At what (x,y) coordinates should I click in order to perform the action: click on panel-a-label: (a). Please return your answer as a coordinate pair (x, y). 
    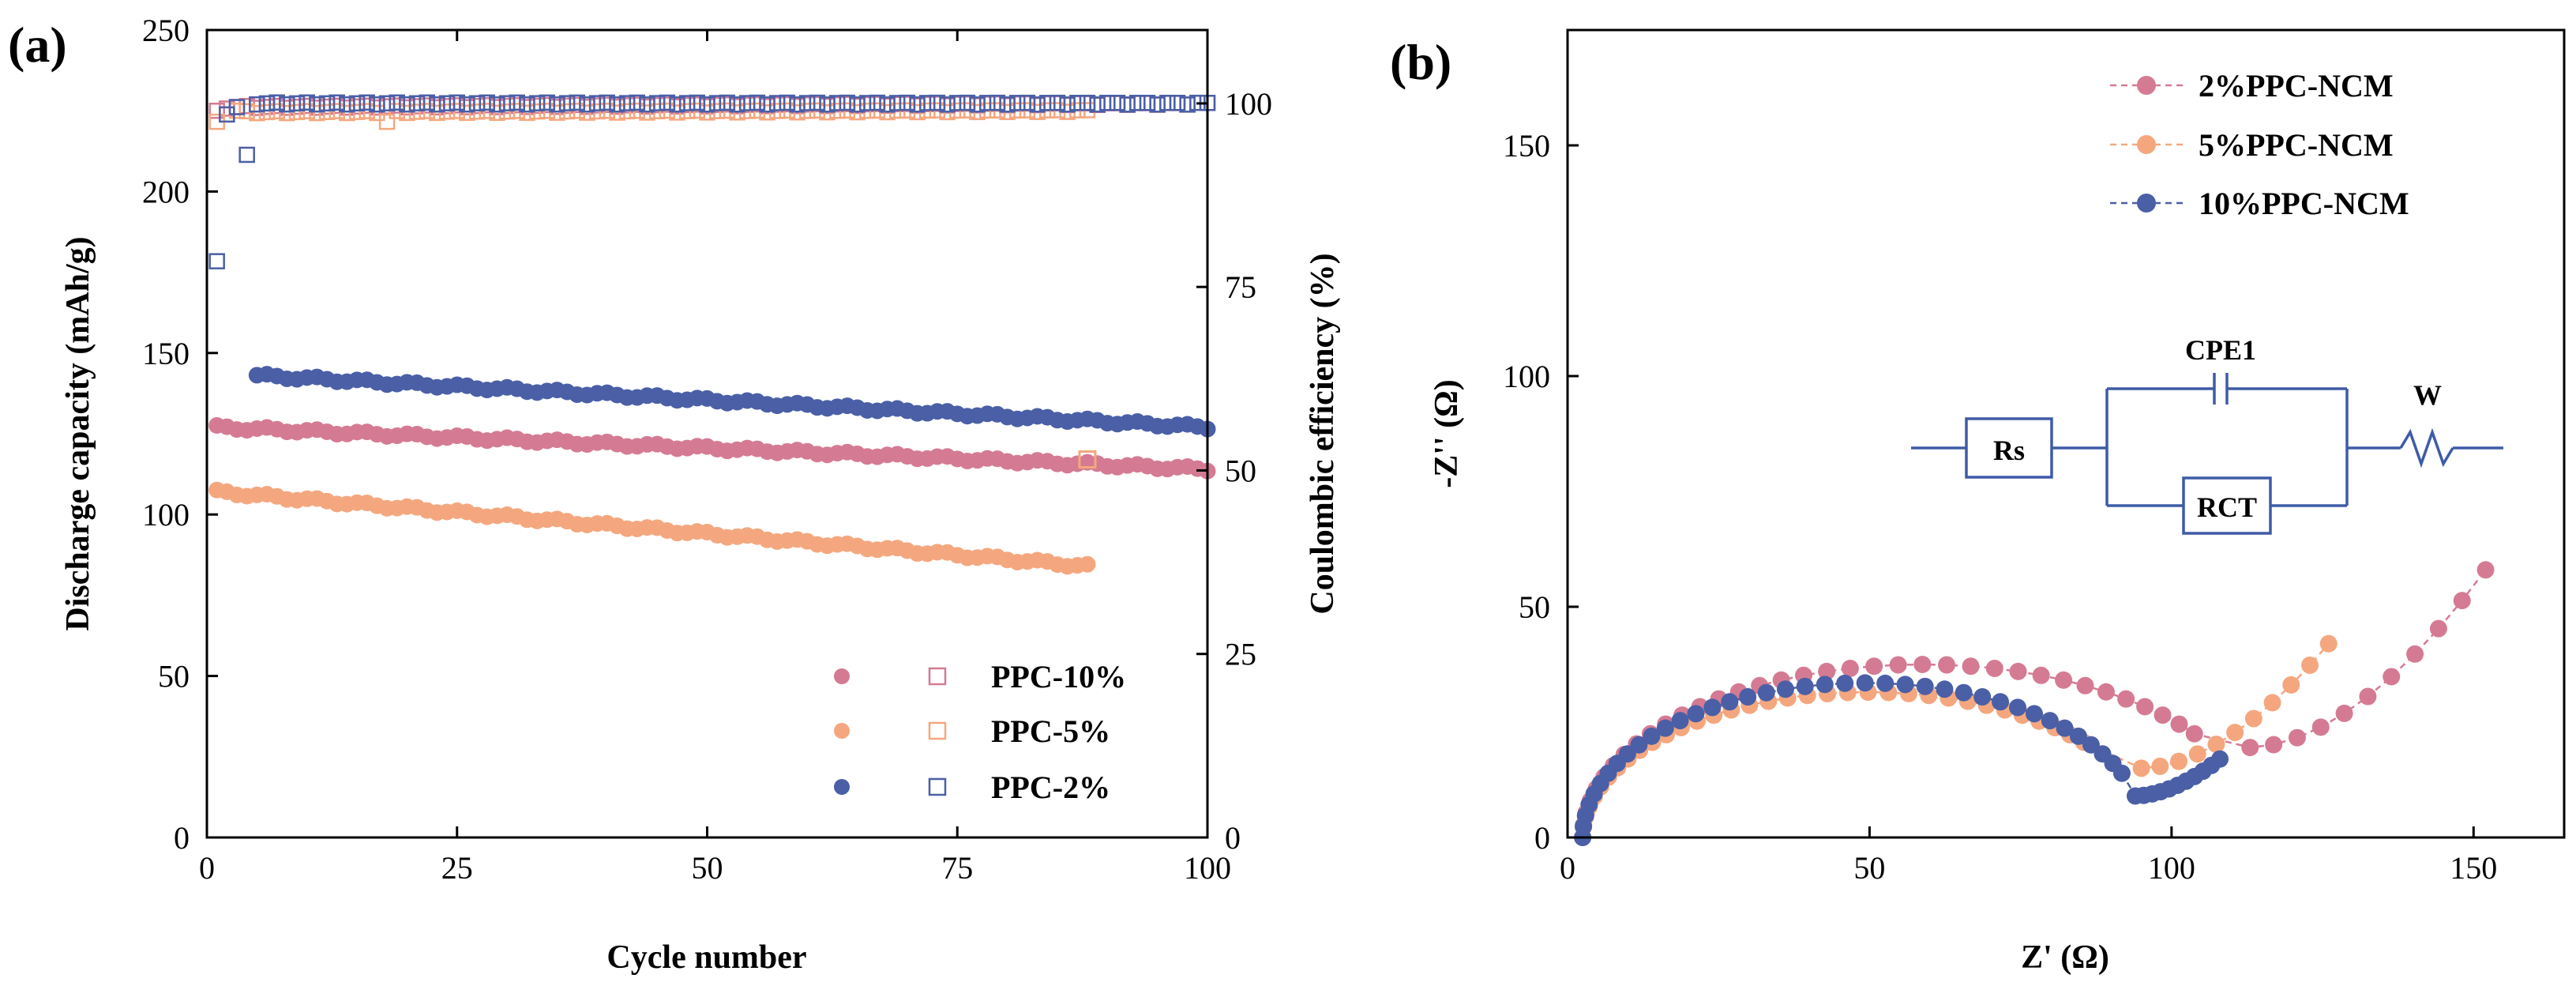
    Looking at the image, I should click on (37, 45).